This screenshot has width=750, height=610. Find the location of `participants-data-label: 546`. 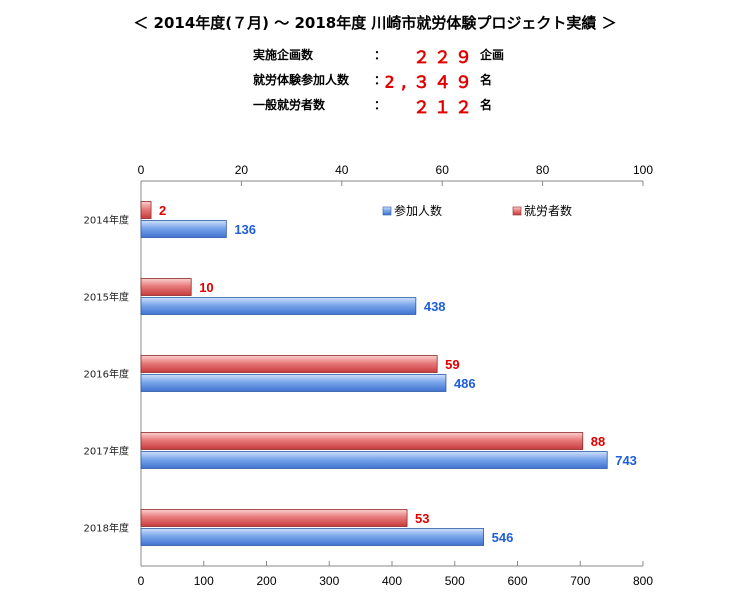

participants-data-label: 546 is located at coordinates (503, 537).